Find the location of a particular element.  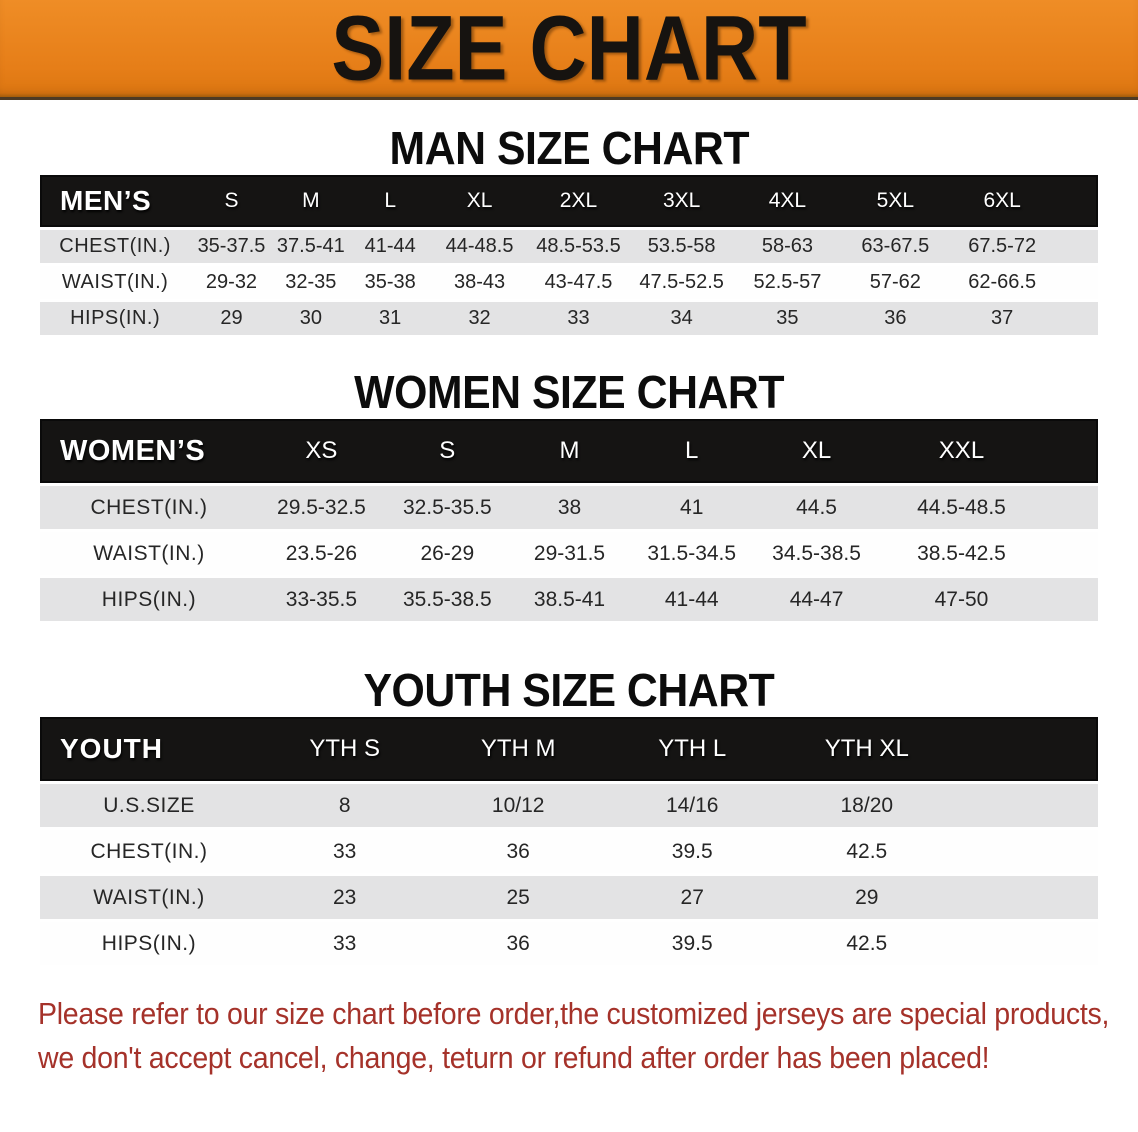

measurement-value: 29-31.5 is located at coordinates (569, 553).